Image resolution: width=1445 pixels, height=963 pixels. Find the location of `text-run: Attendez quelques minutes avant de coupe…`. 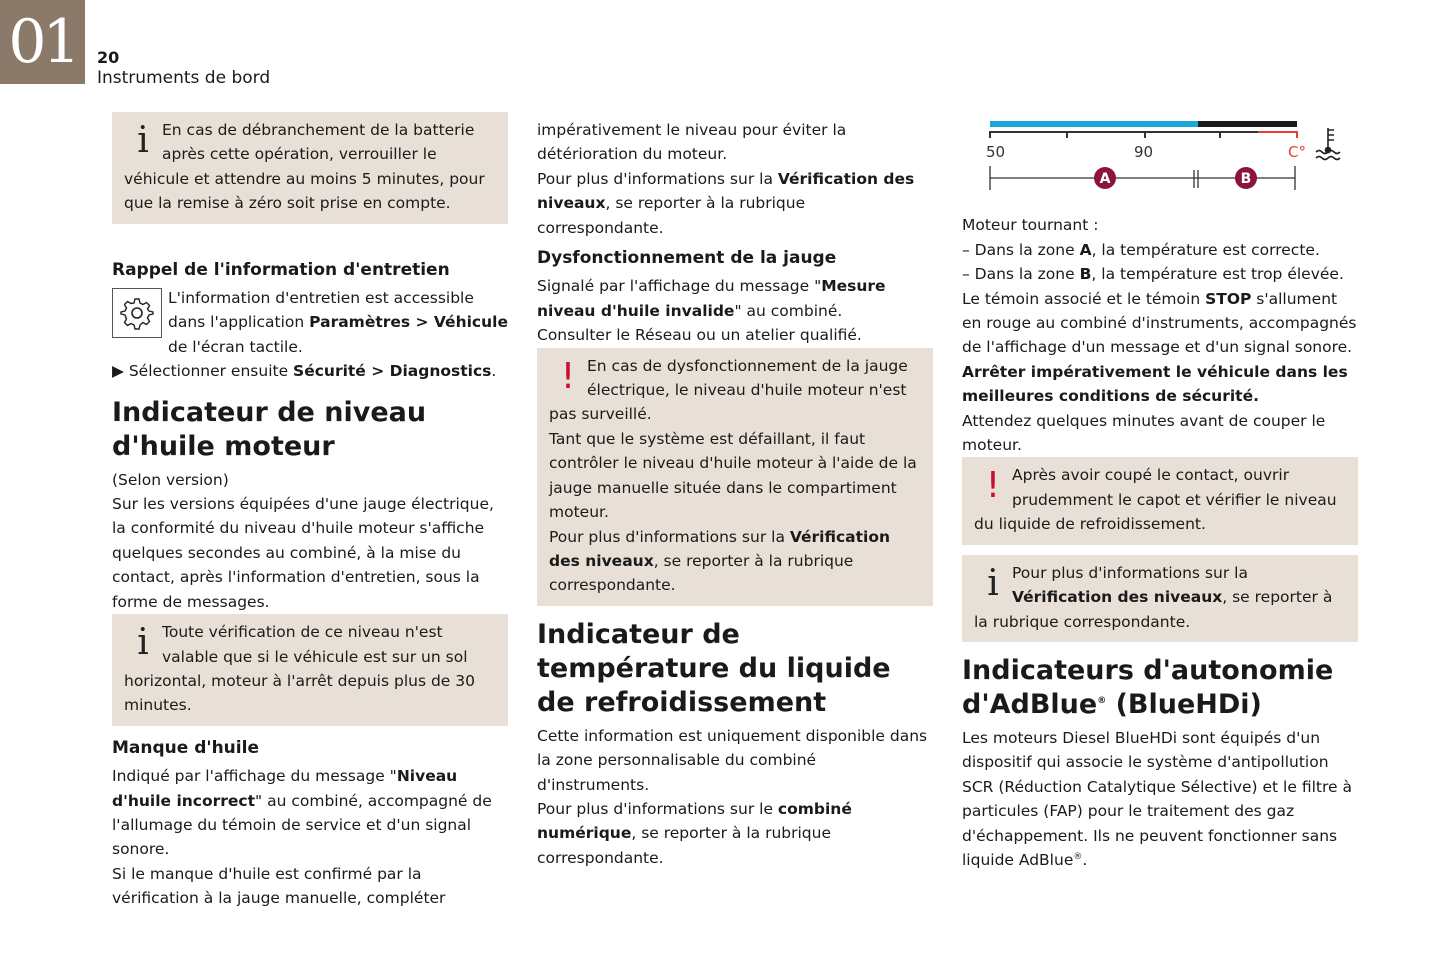

text-run: Attendez quelques minutes avant de coupe… is located at coordinates (1144, 433).